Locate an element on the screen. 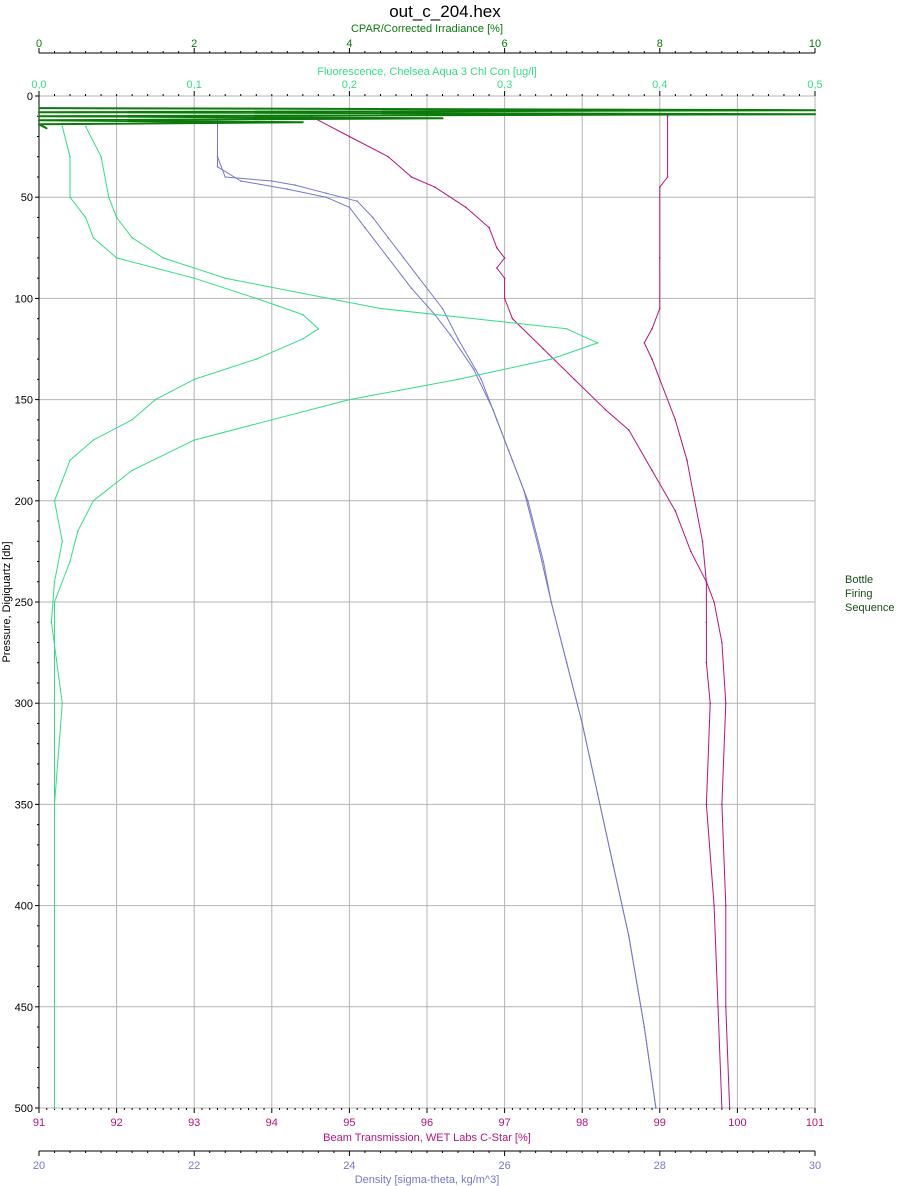 This screenshot has height=1186, width=921. y-tick-label: 400 is located at coordinates (24, 907).